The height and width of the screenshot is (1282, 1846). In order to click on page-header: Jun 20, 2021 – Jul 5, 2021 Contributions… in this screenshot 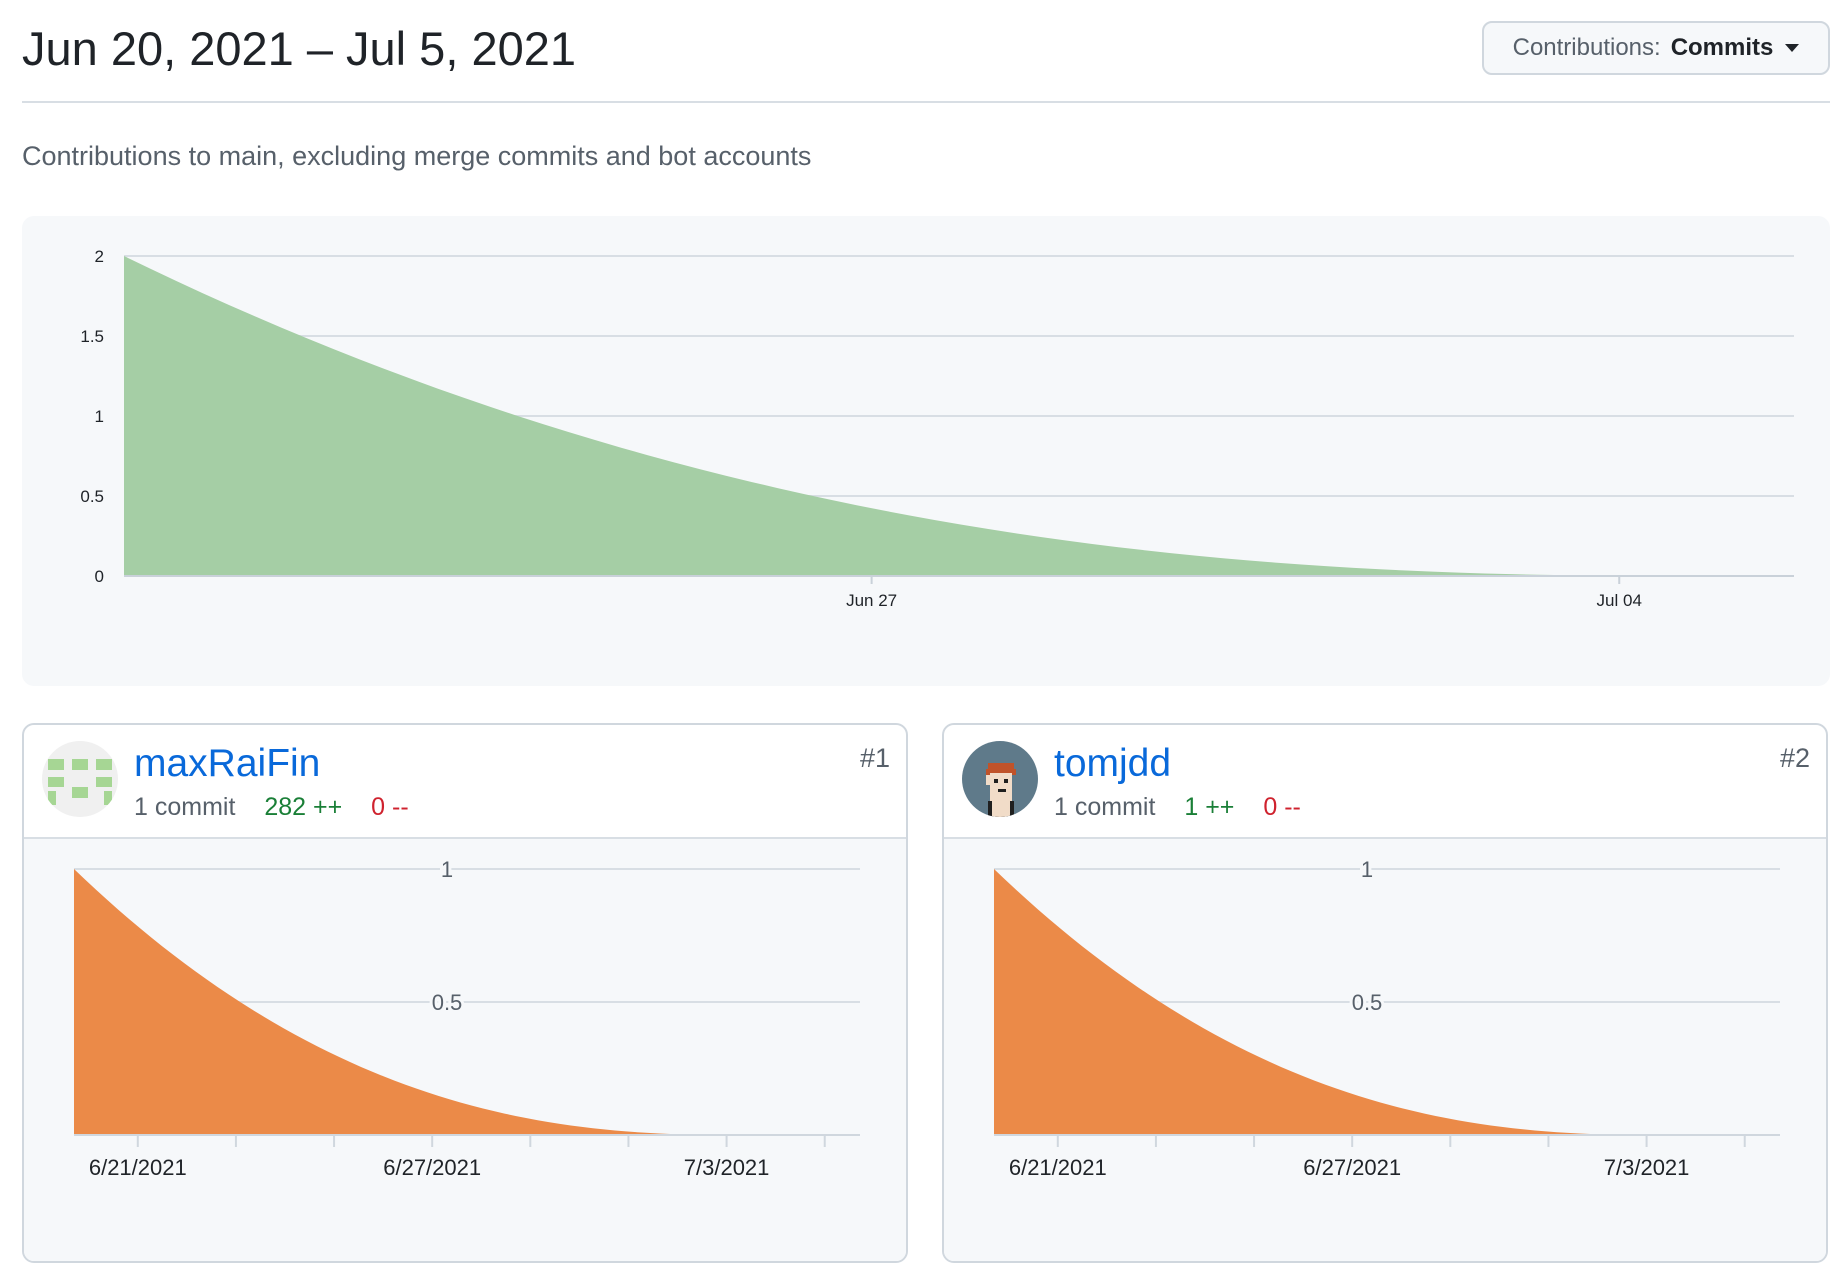, I will do `click(926, 51)`.